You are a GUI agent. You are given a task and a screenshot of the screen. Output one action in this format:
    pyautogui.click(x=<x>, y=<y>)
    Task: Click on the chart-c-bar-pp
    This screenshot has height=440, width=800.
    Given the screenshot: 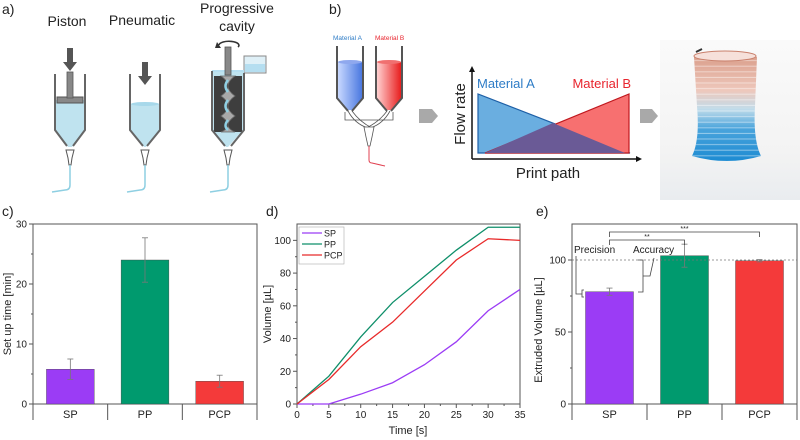 What is the action you would take?
    pyautogui.click(x=145, y=332)
    